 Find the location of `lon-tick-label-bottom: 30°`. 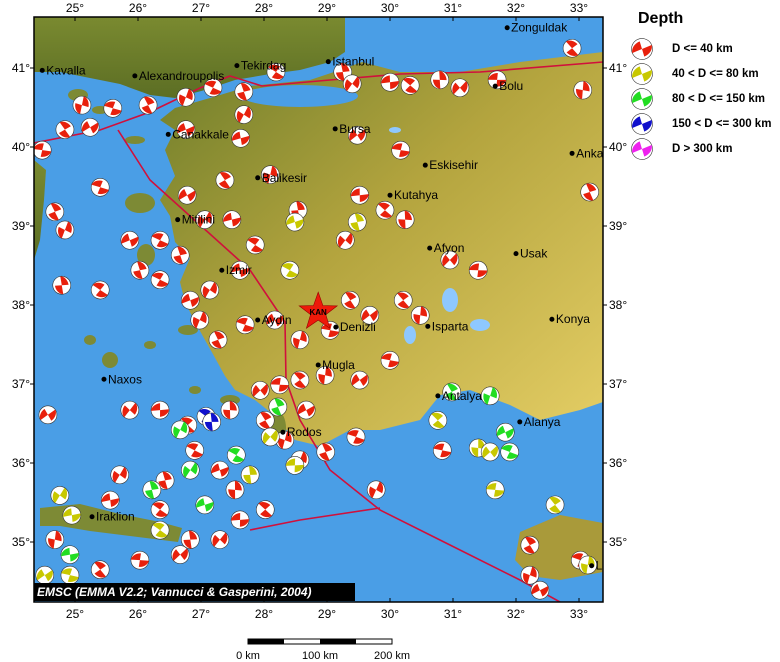

lon-tick-label-bottom: 30° is located at coordinates (390, 614).